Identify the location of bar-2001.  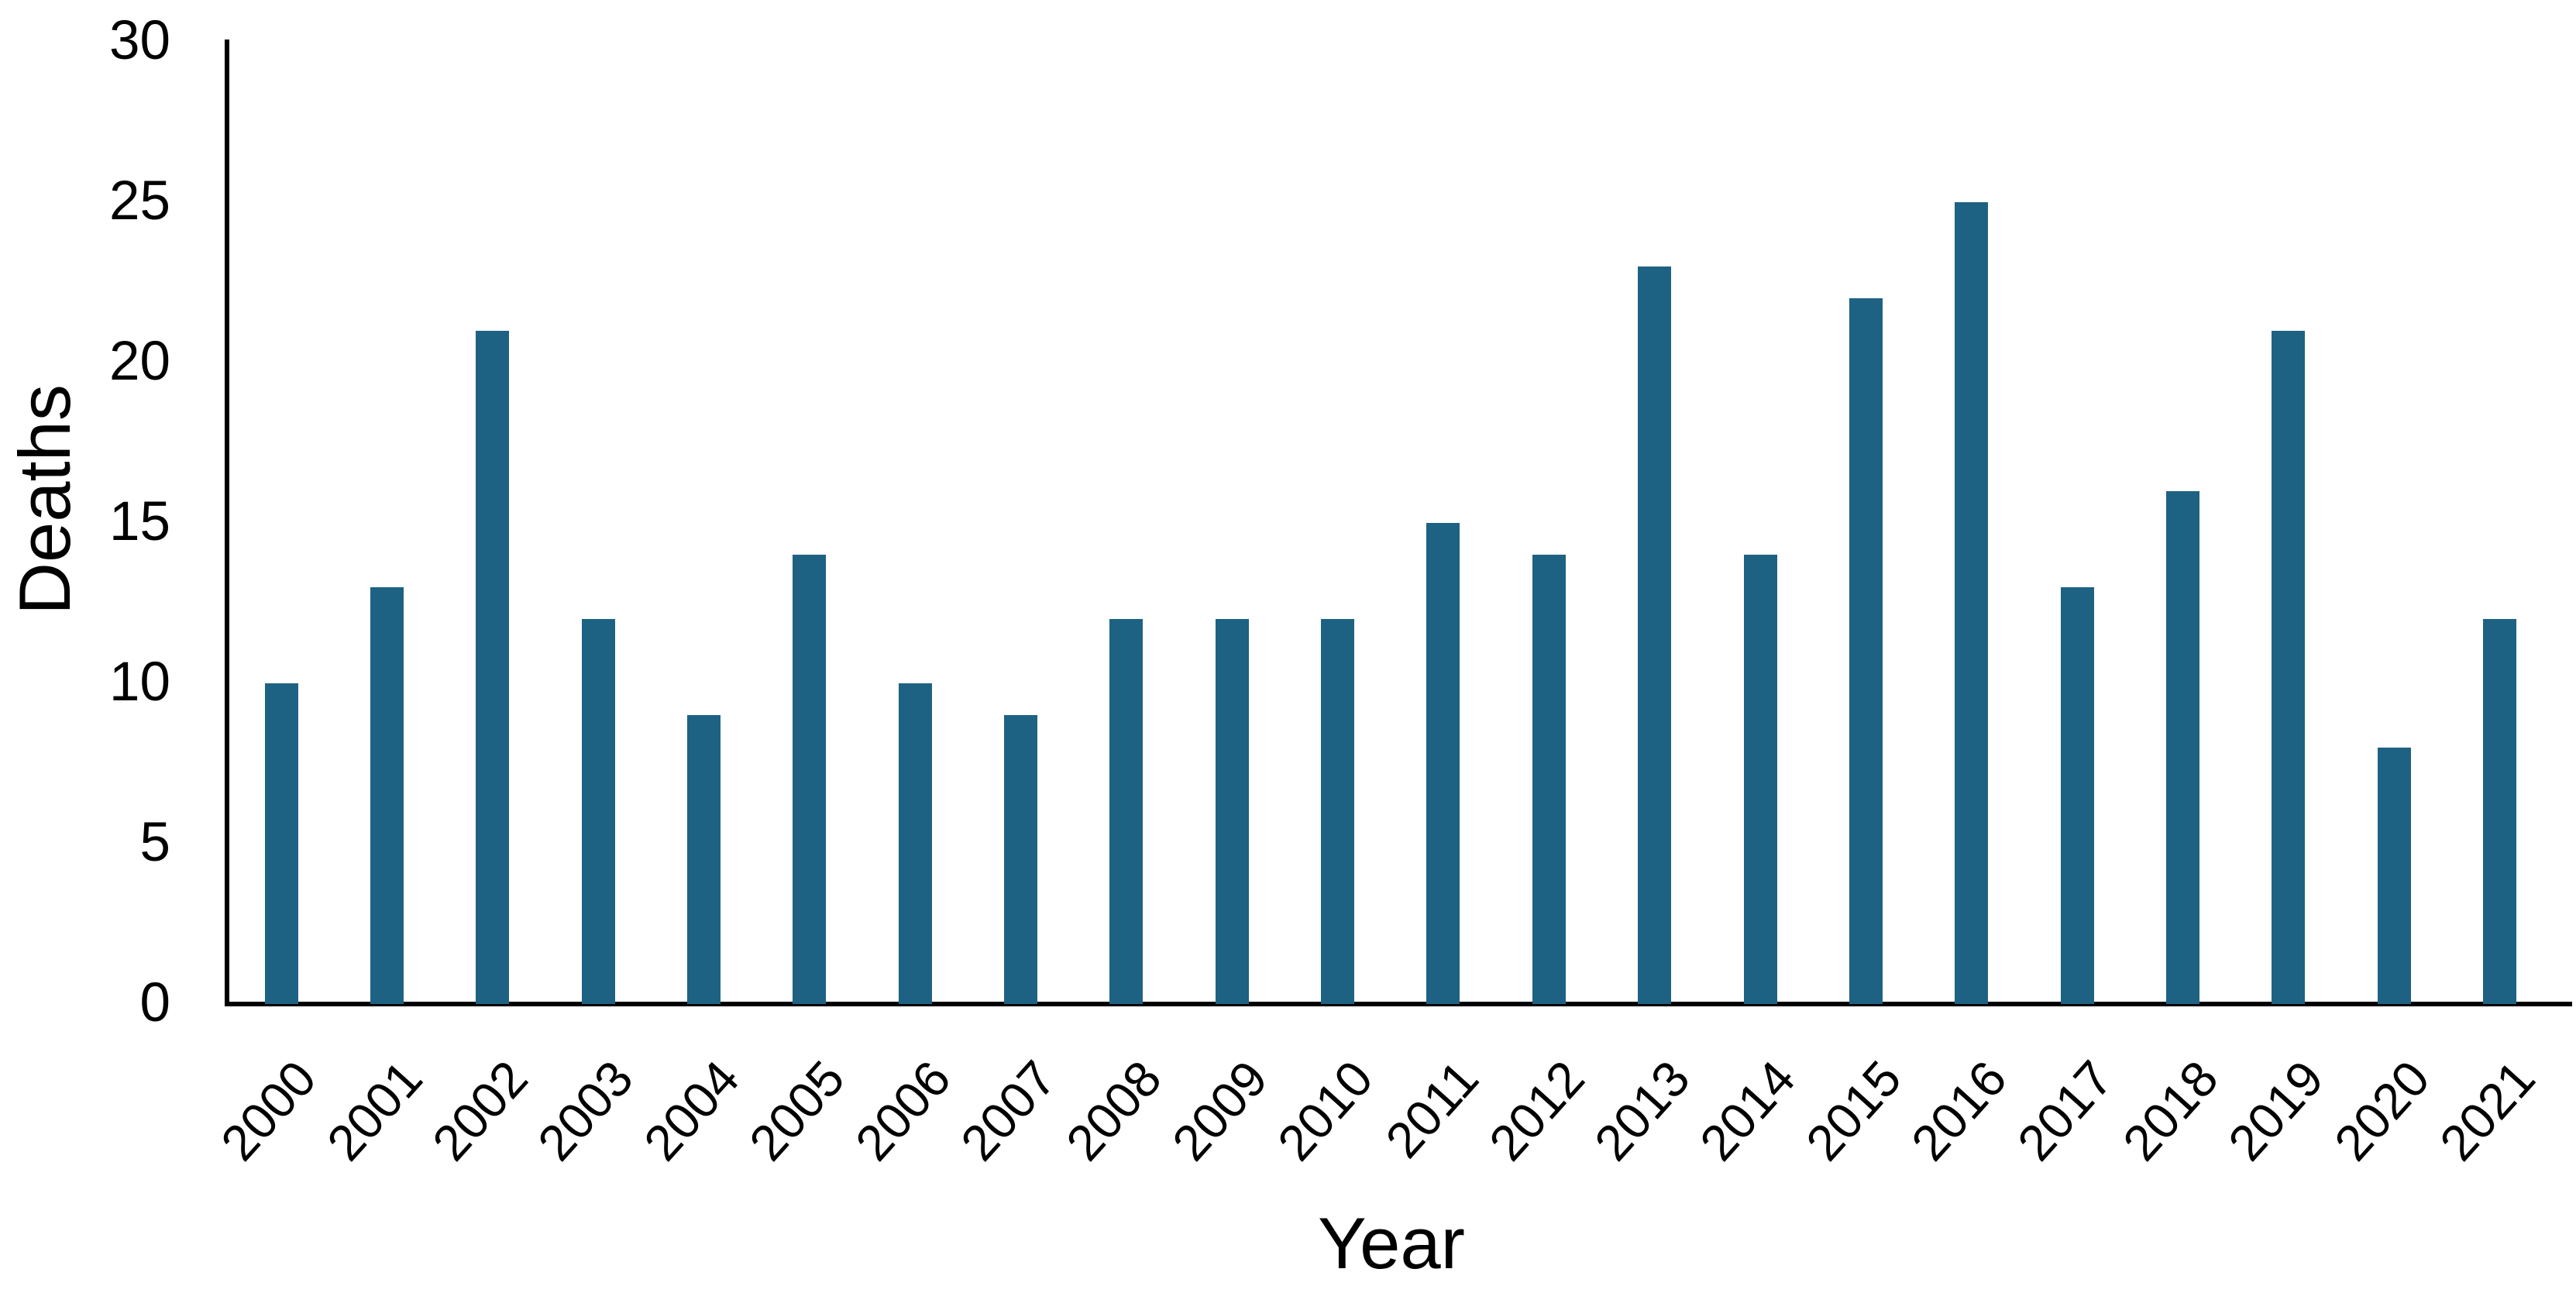
(387, 795).